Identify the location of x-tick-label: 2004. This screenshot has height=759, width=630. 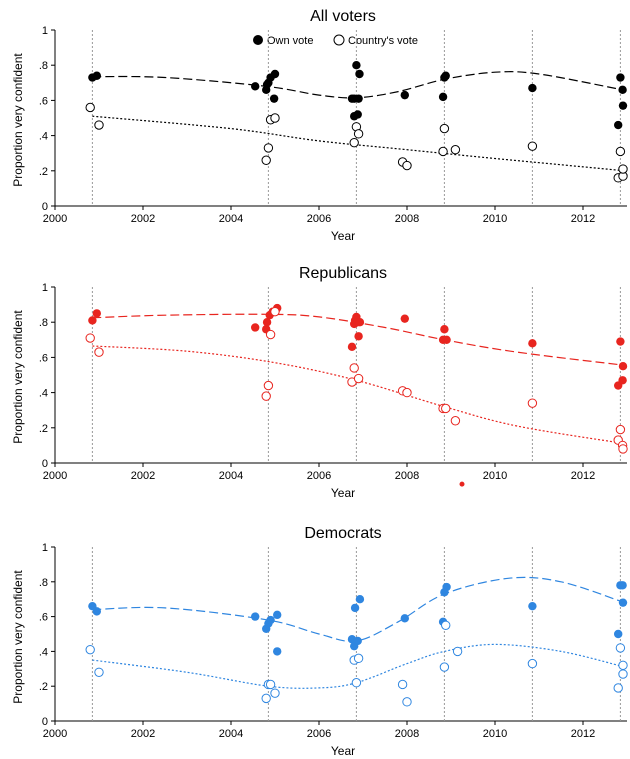
(231, 219).